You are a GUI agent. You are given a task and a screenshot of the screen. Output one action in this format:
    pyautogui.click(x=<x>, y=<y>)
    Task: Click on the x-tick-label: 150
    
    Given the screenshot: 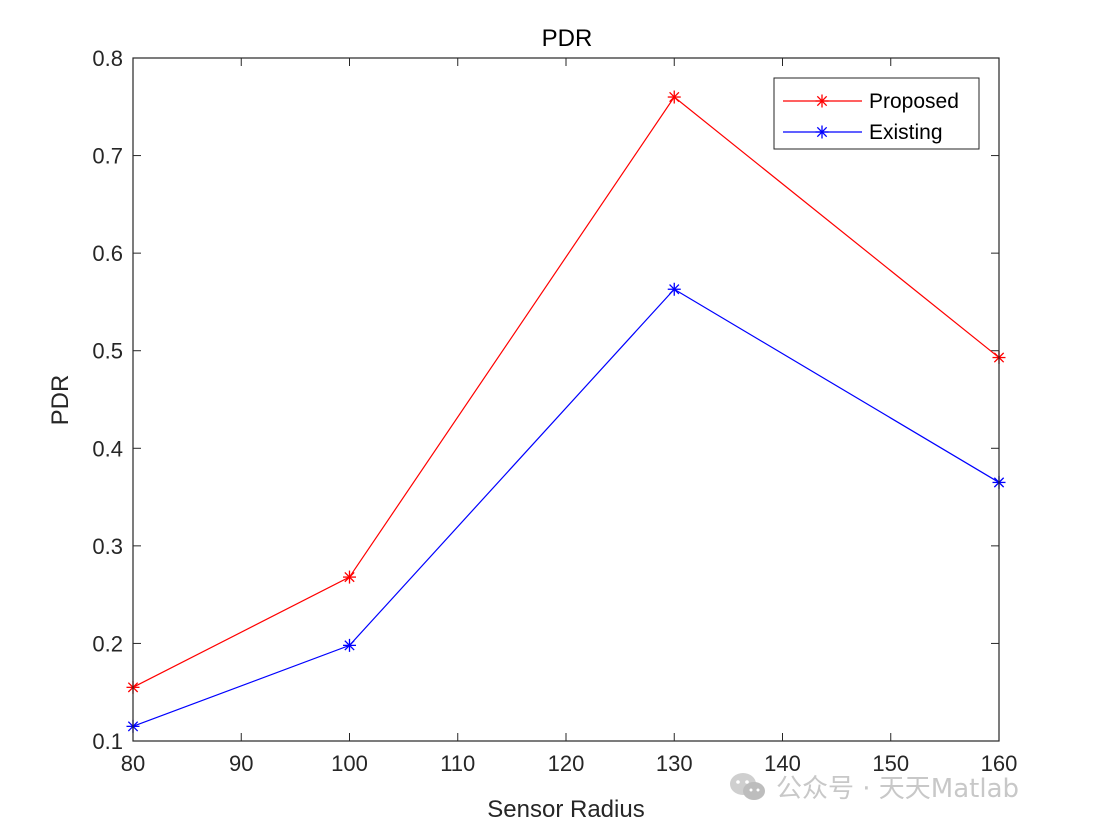 What is the action you would take?
    pyautogui.click(x=890, y=763)
    